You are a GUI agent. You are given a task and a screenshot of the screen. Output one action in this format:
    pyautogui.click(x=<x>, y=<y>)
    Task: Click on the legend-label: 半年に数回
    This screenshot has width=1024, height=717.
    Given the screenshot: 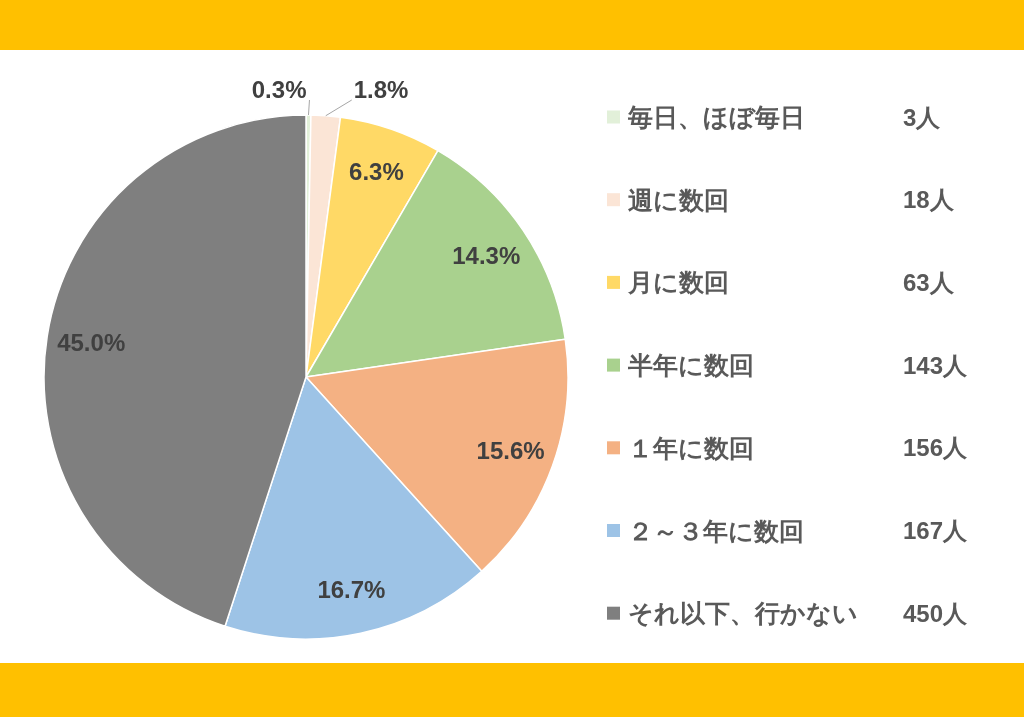 What is the action you would take?
    pyautogui.click(x=690, y=365)
    